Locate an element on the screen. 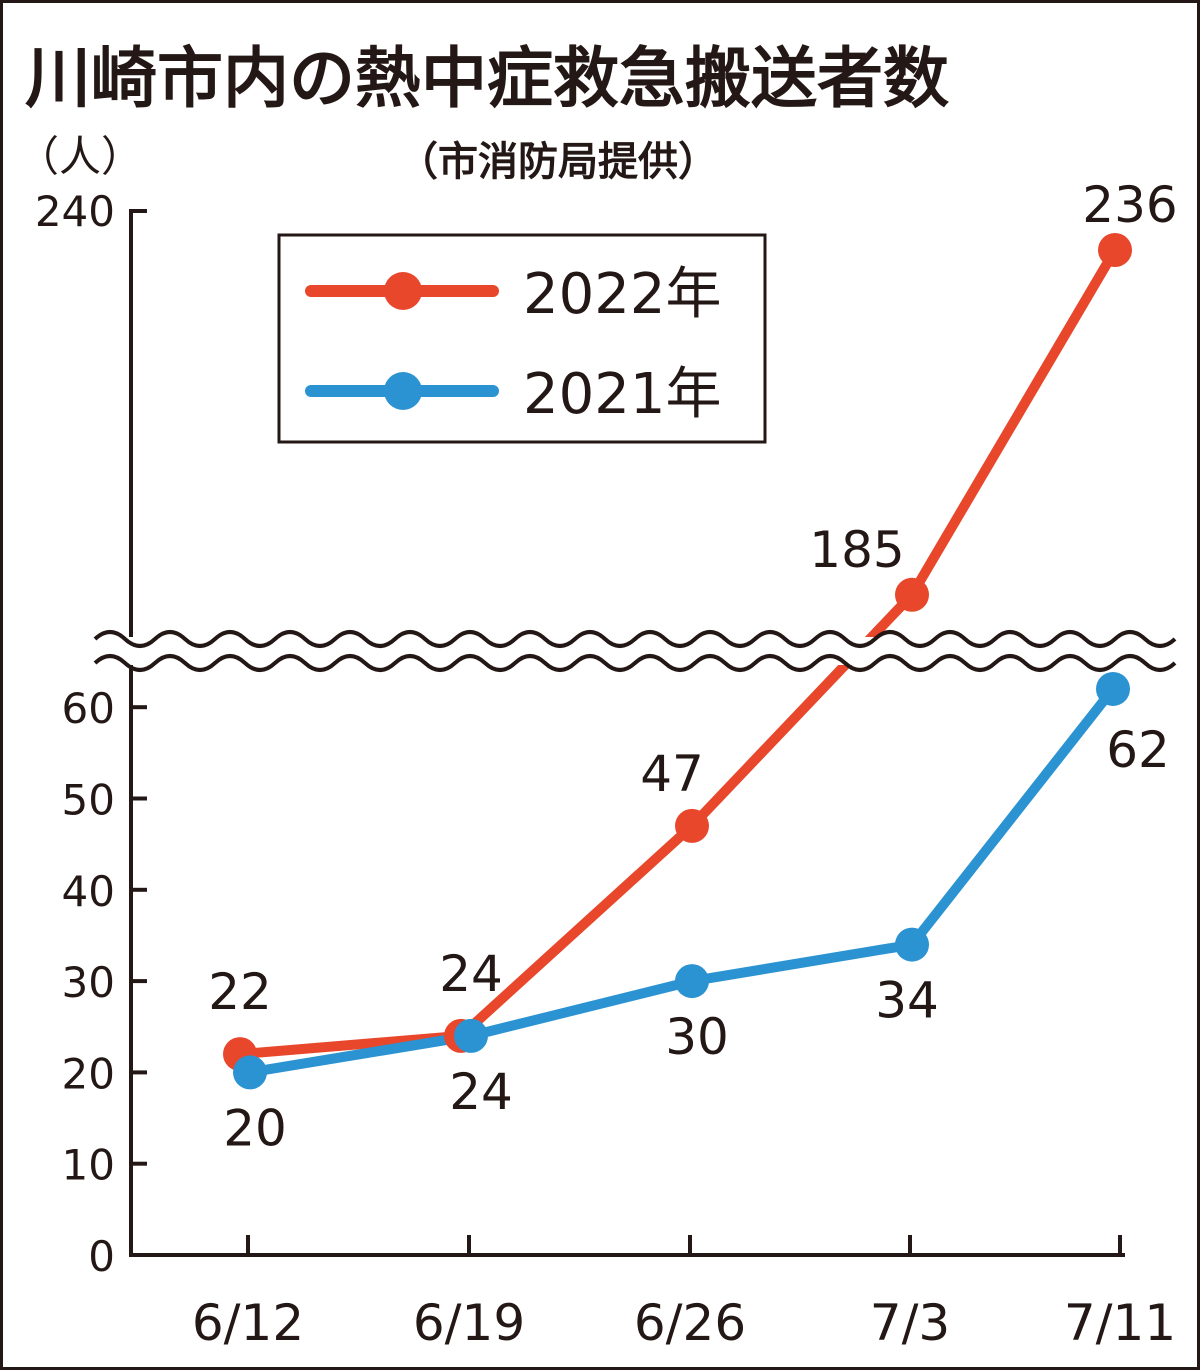 Image resolution: width=1200 pixels, height=1370 pixels. y-tick-label: 10 is located at coordinates (88, 1165).